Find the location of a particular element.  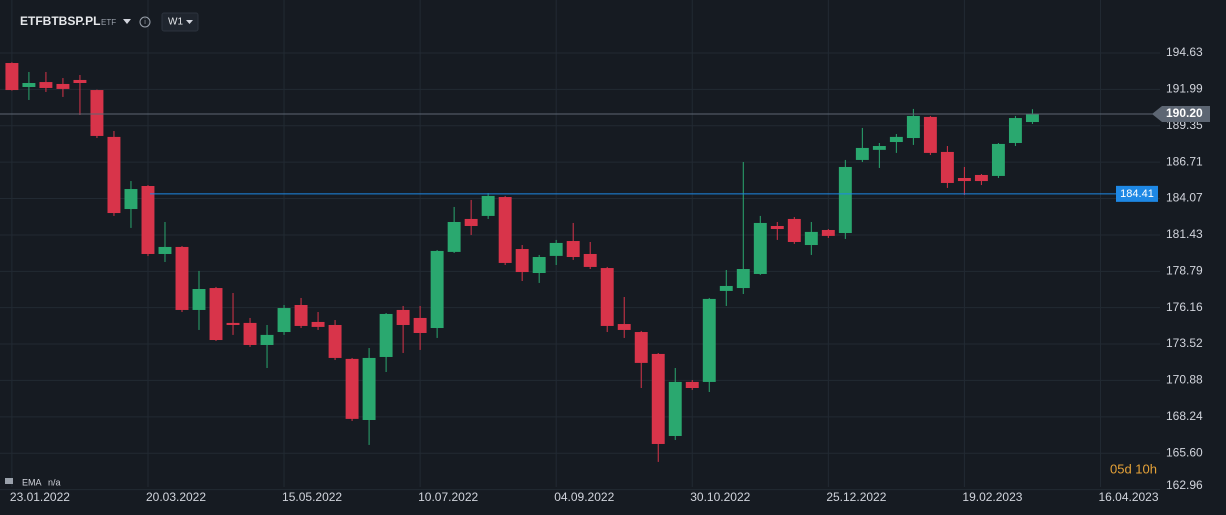

indicator: EMA is located at coordinates (32, 482).